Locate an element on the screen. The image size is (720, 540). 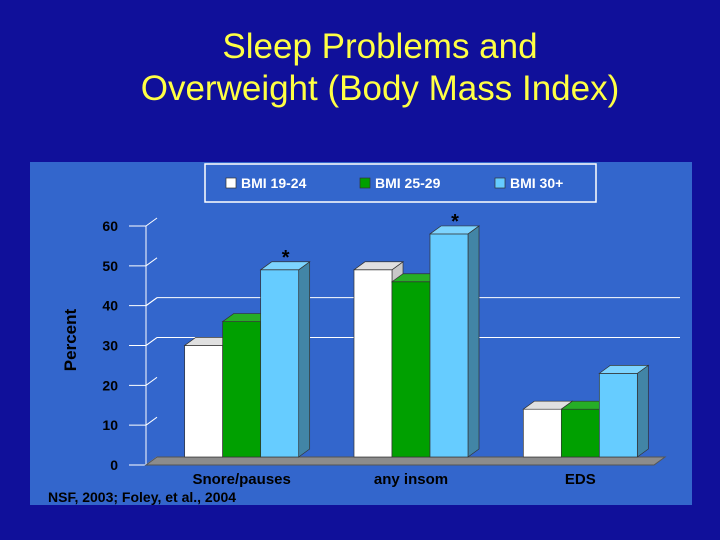
title-line-1: Sleep Problems and is located at coordinates (380, 46).